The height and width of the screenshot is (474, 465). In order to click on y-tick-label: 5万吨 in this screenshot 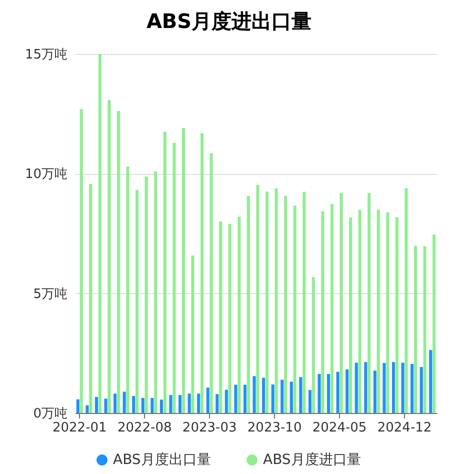, I will do `click(50, 294)`.